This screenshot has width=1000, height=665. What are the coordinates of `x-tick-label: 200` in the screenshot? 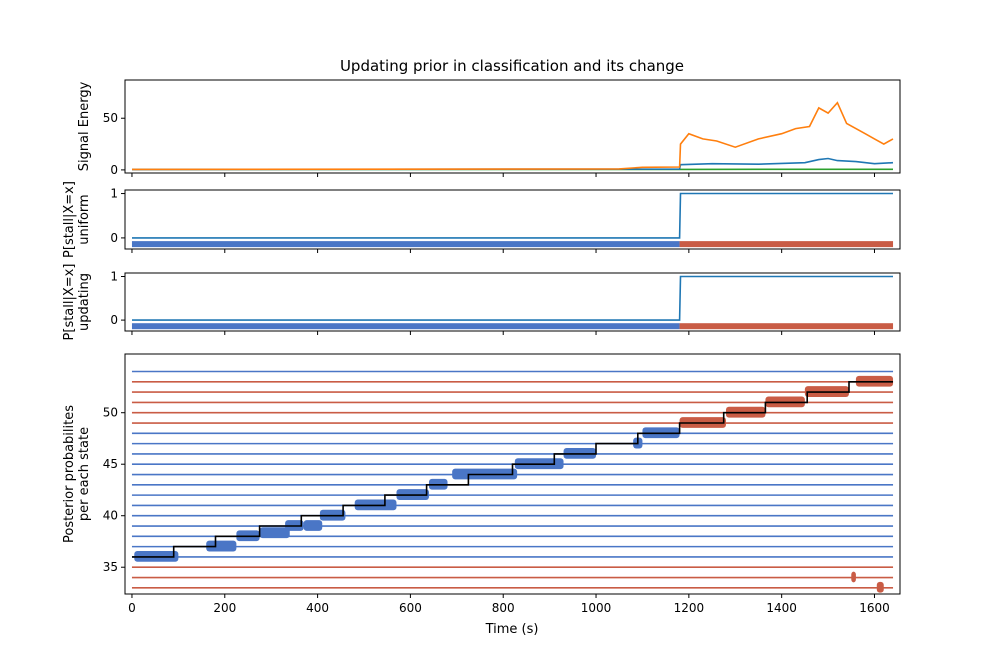 It's located at (224, 608).